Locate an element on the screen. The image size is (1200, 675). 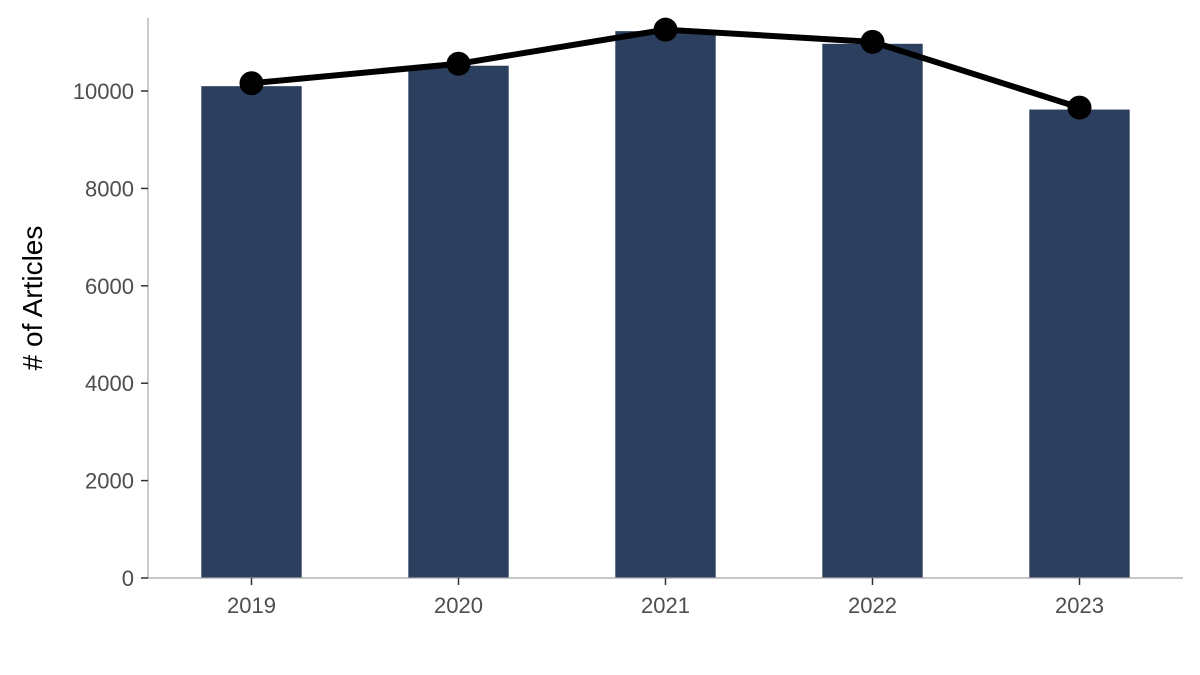
line-point-2021 is located at coordinates (665, 29).